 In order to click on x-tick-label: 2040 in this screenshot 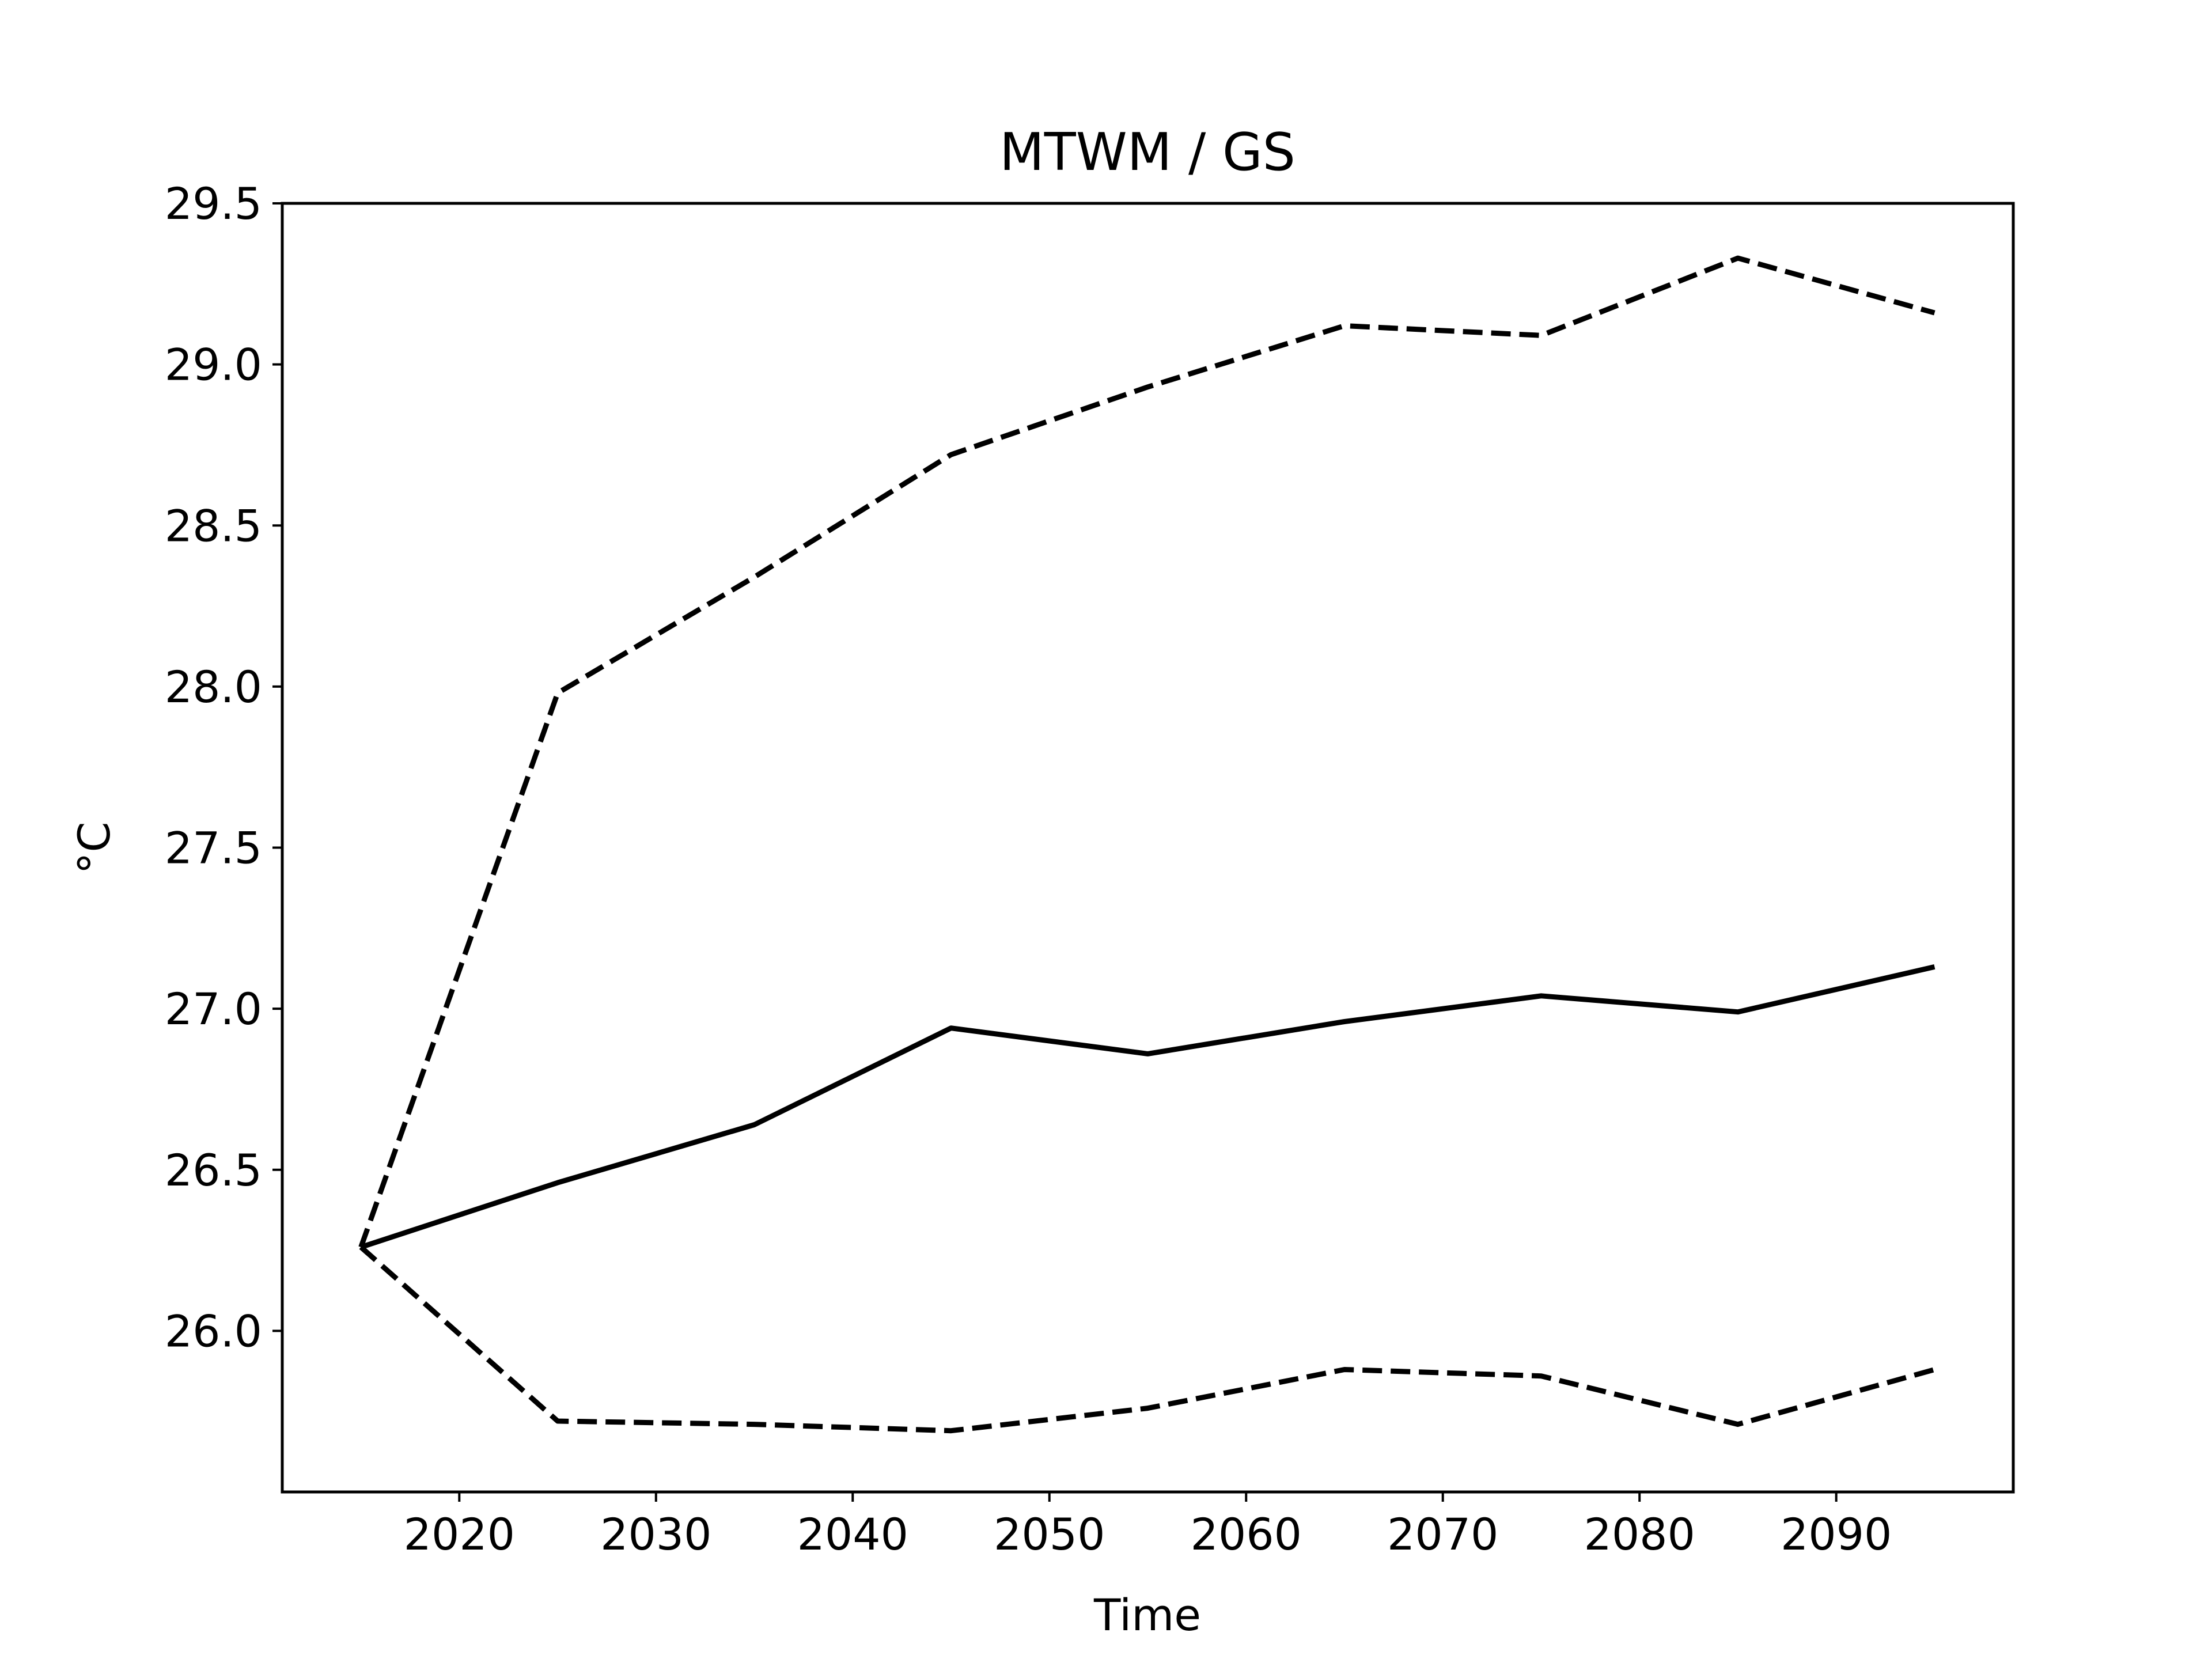, I will do `click(852, 1534)`.